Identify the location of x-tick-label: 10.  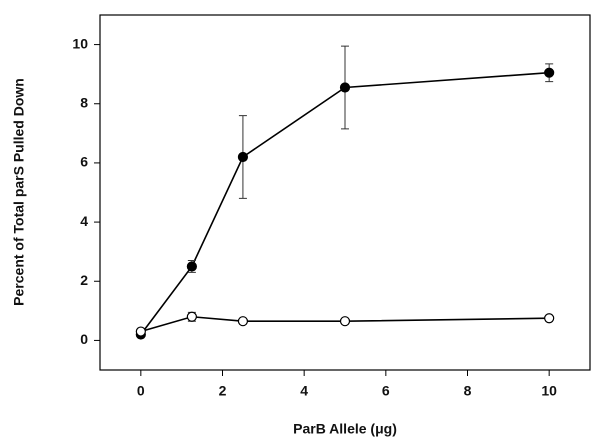
(549, 391).